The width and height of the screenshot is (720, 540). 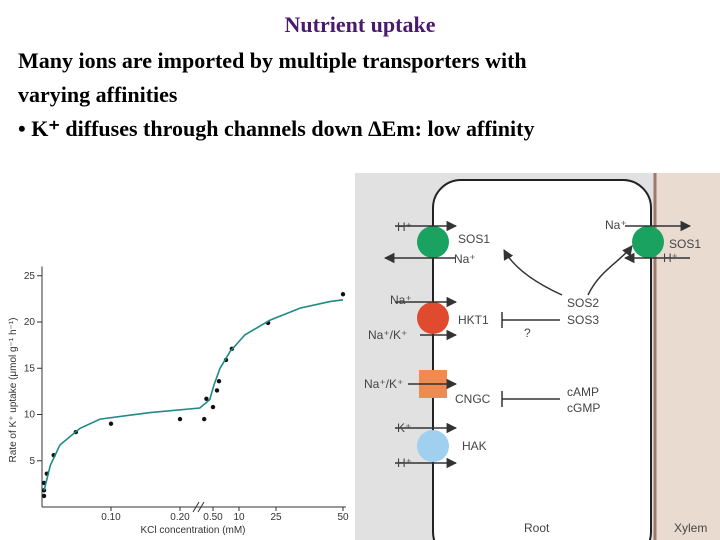 What do you see at coordinates (180, 517) in the screenshot?
I see `x-tick-label: 0.20` at bounding box center [180, 517].